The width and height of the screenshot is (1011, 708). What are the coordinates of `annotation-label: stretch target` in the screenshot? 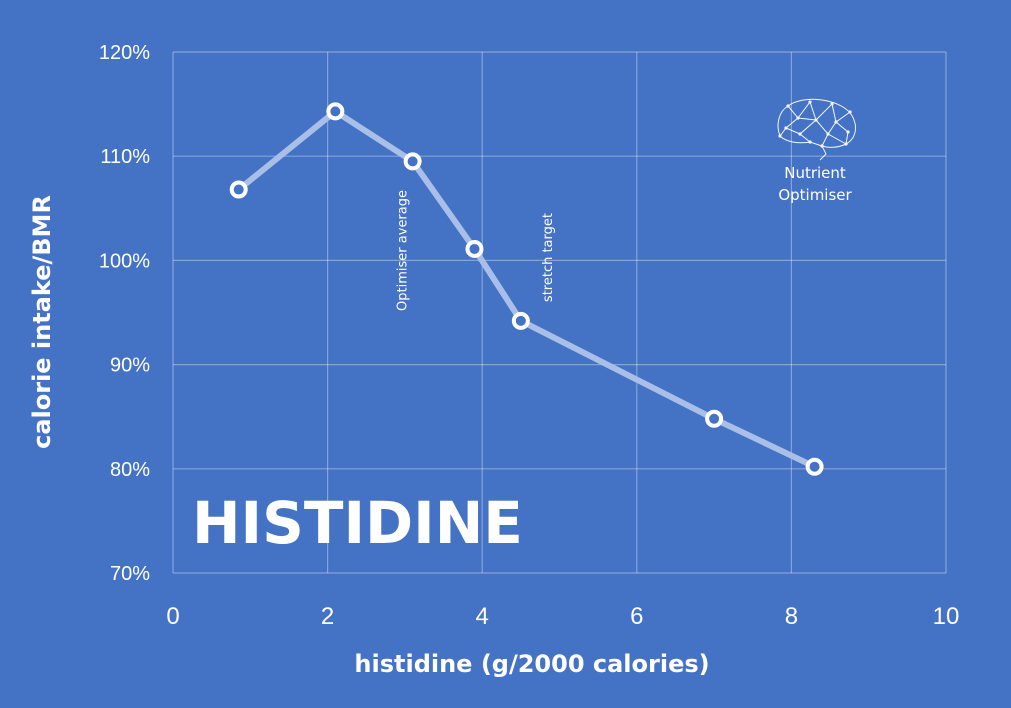 It's located at (548, 257).